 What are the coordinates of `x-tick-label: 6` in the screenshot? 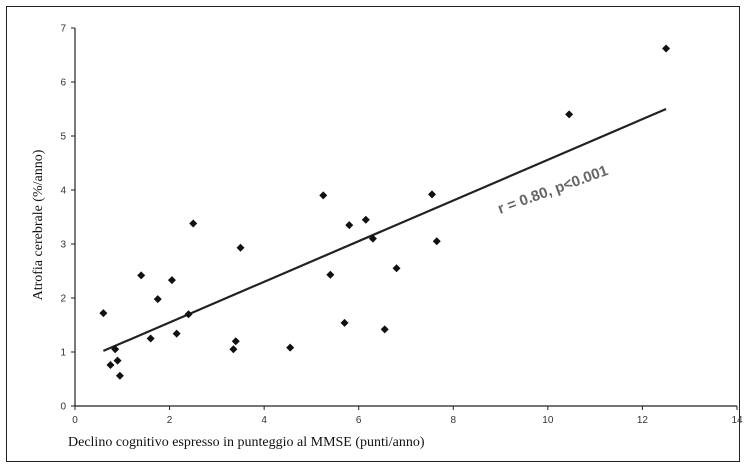 It's located at (359, 420).